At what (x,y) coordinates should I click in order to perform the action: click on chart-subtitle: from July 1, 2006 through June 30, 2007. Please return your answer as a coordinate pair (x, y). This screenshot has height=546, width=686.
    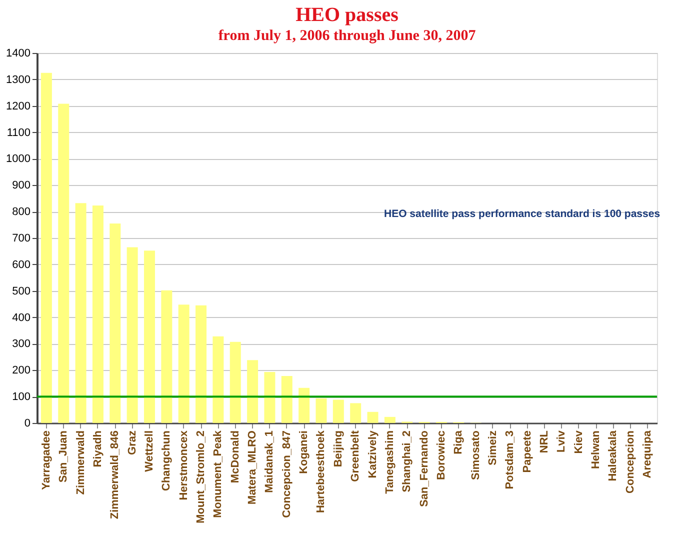
    Looking at the image, I should click on (347, 36).